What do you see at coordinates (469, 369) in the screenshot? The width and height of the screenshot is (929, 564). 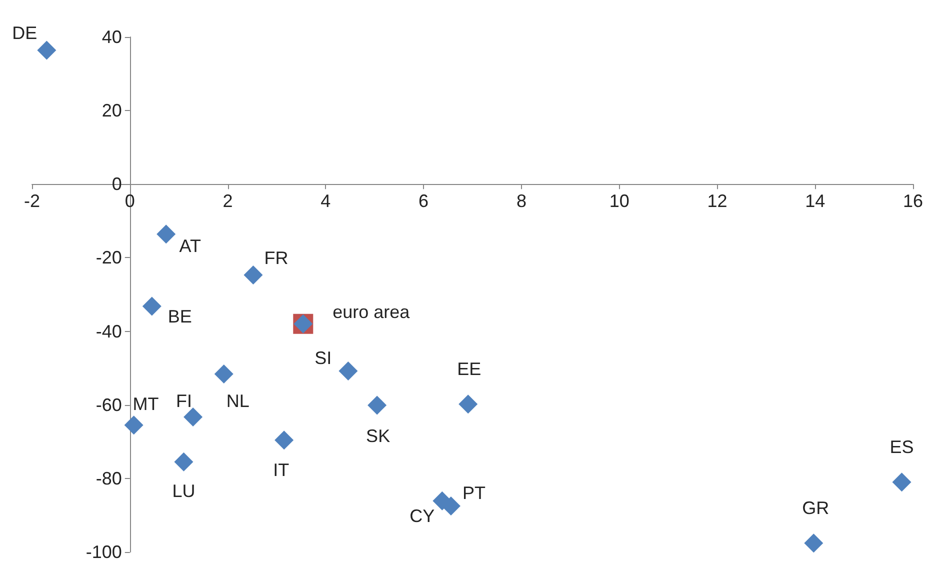 I see `annotation: EE` at bounding box center [469, 369].